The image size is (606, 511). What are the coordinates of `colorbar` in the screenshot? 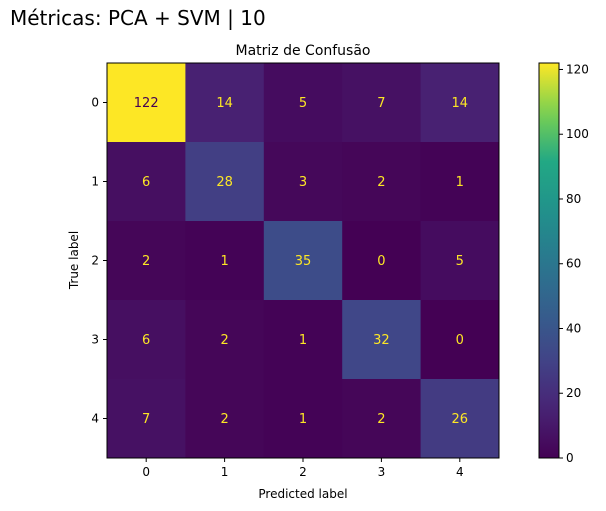 It's located at (549, 260).